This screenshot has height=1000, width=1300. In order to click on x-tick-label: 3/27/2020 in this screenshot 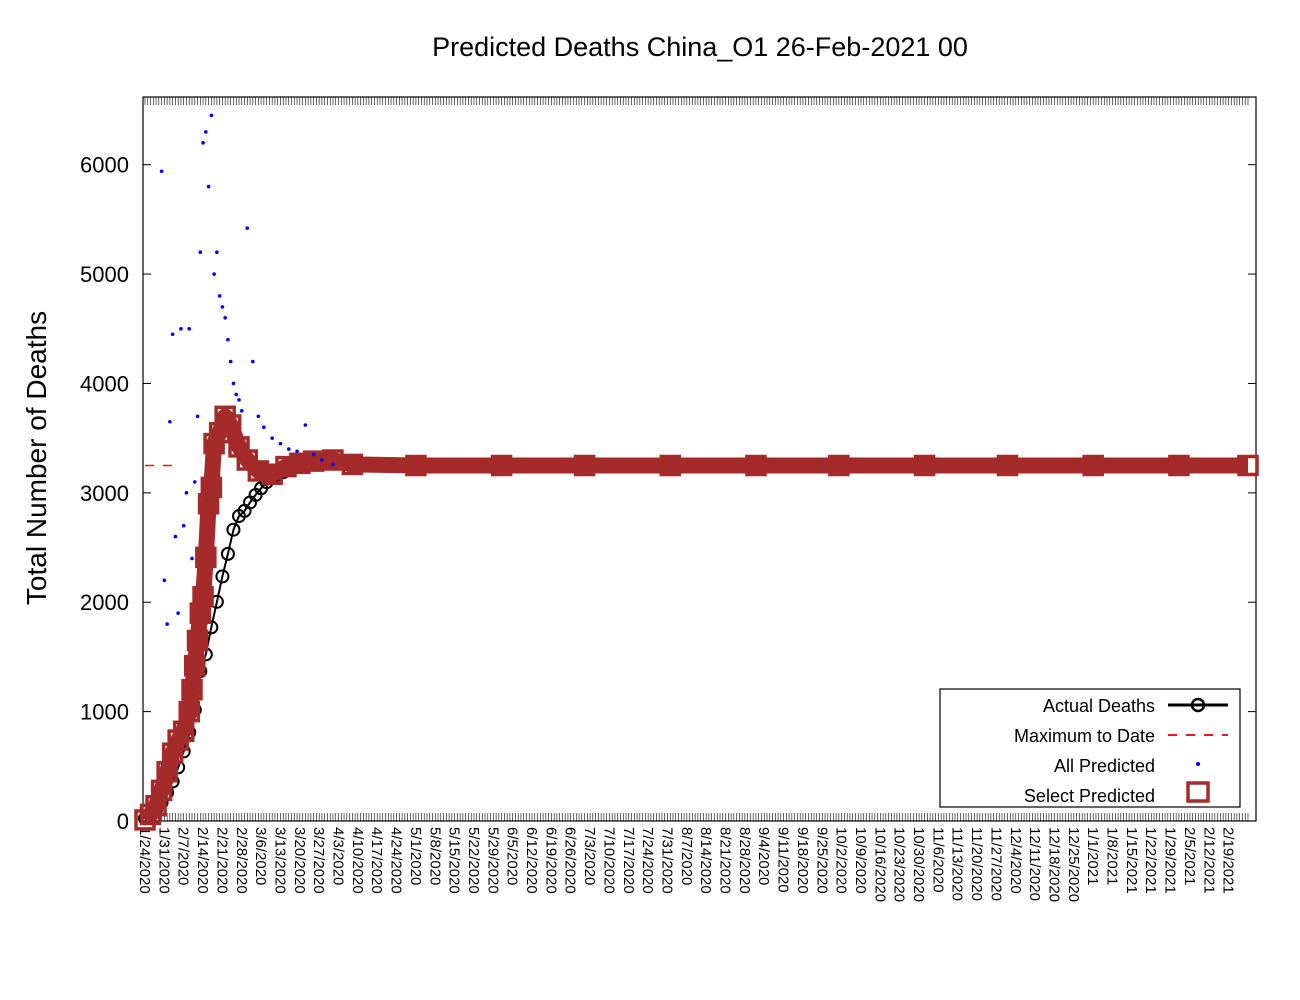, I will do `click(318, 860)`.